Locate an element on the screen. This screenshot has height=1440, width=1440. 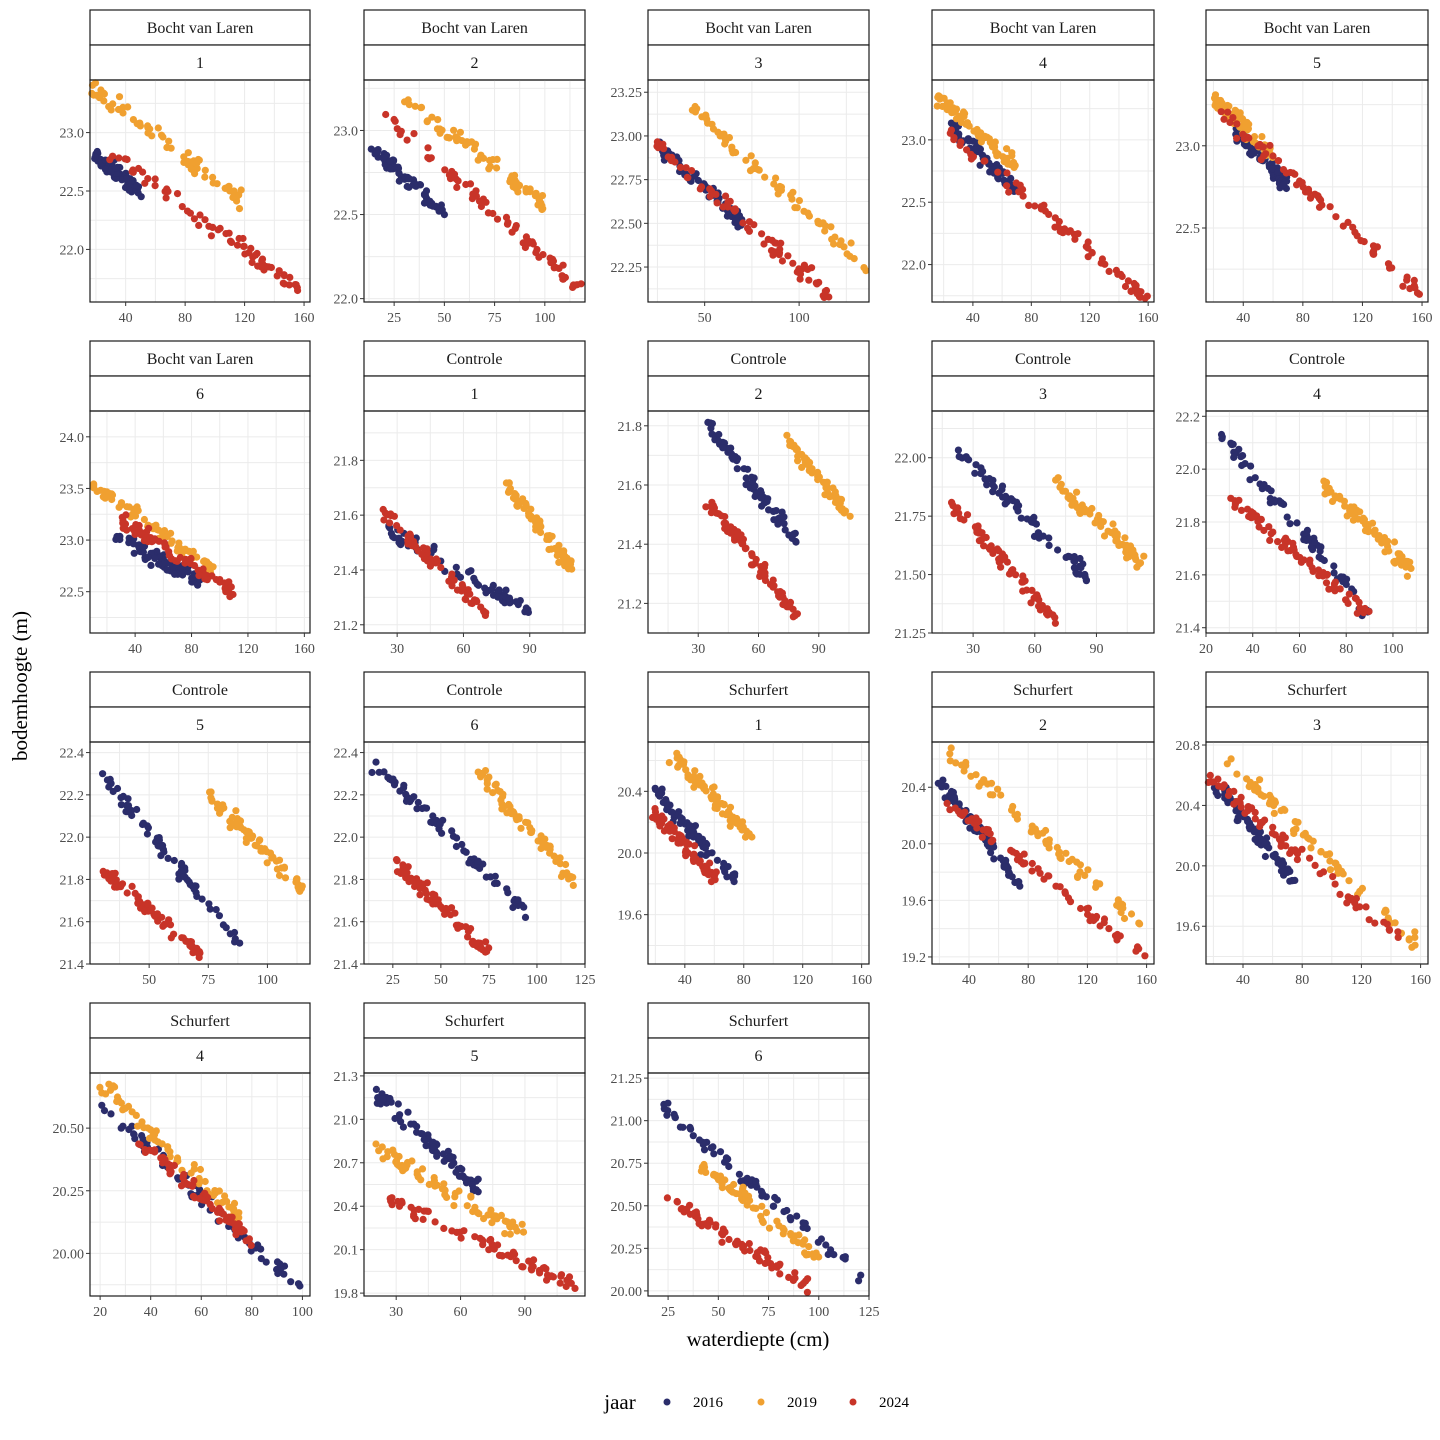
panel-10: Controle 4 20 40 60 80 100 21.4 21.6 21.8 22.0 22.2 is located at coordinates (1302, 498).